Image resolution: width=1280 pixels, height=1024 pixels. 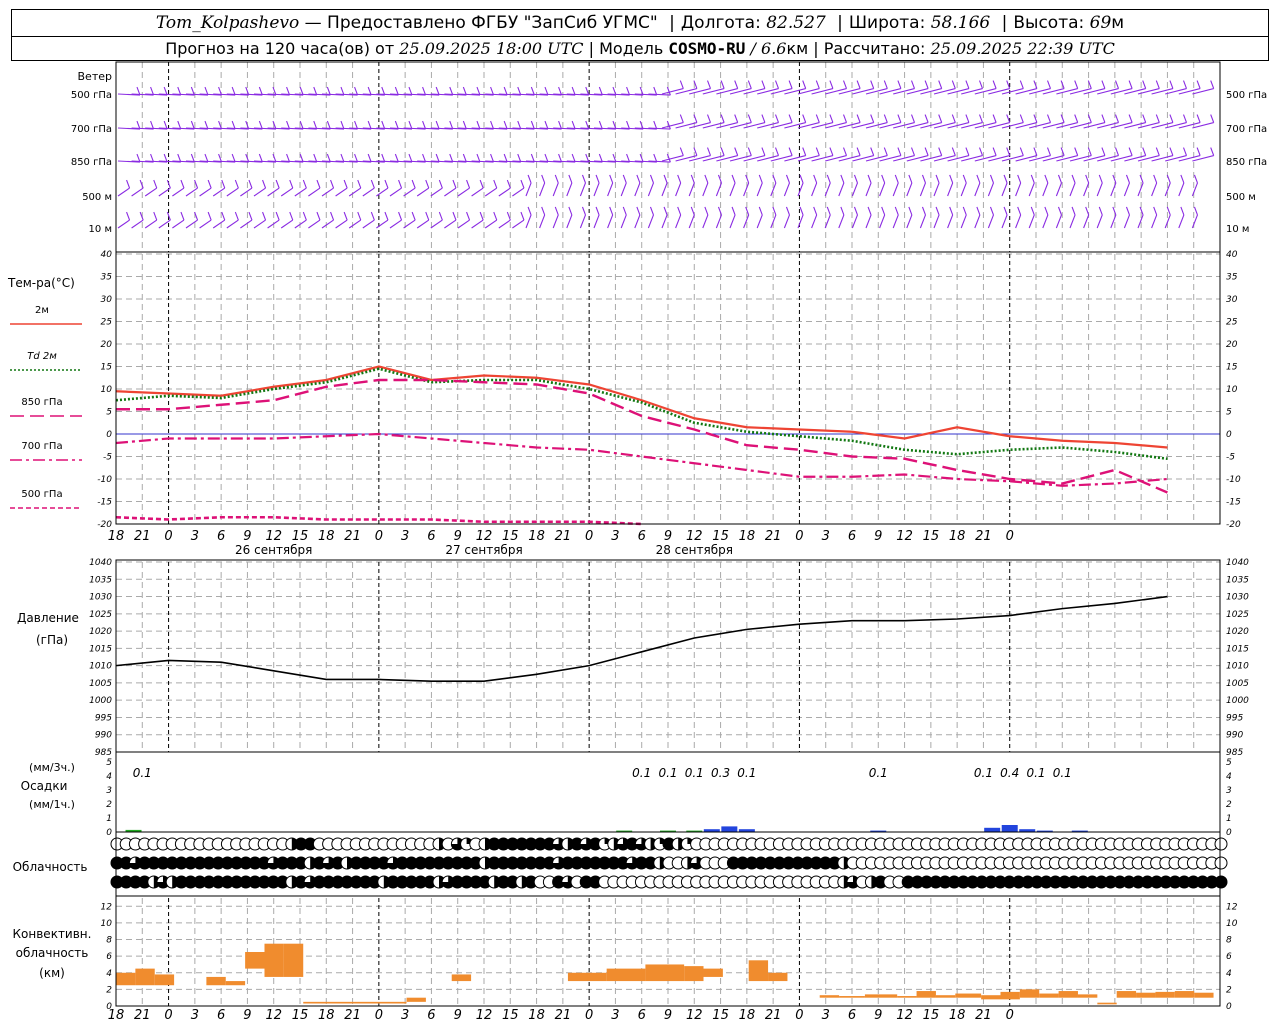 I want to click on model-resolution-unit: км, so click(x=797, y=48).